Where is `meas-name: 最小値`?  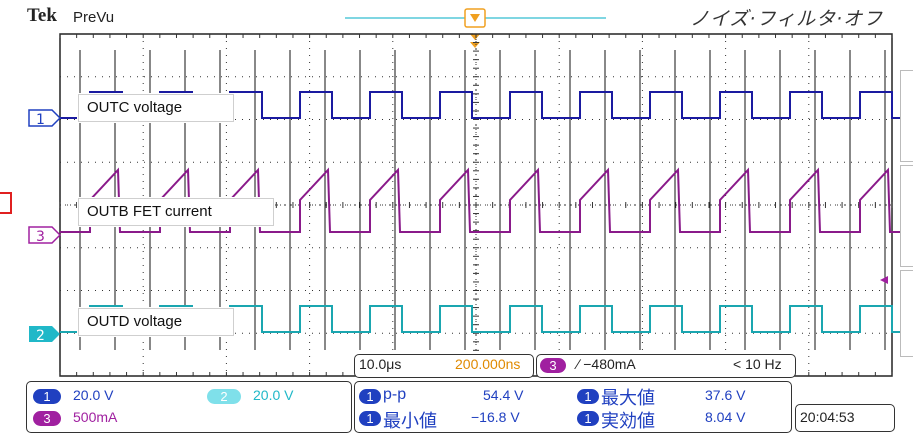 meas-name: 最小値 is located at coordinates (410, 421).